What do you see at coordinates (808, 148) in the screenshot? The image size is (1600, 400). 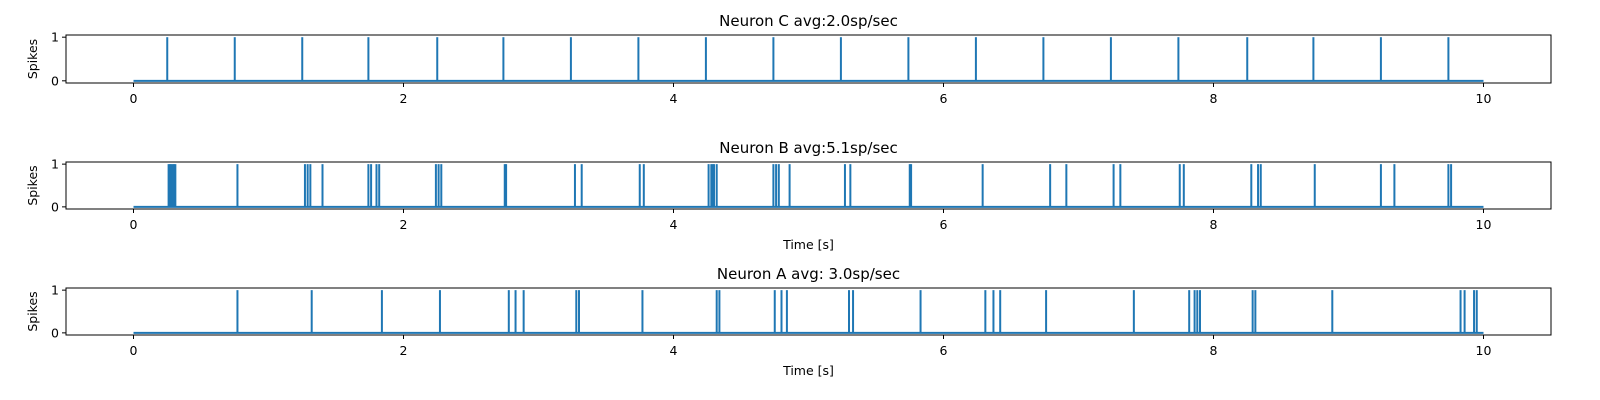 I see `panel-title: Neuron B avg:5.1sp/sec` at bounding box center [808, 148].